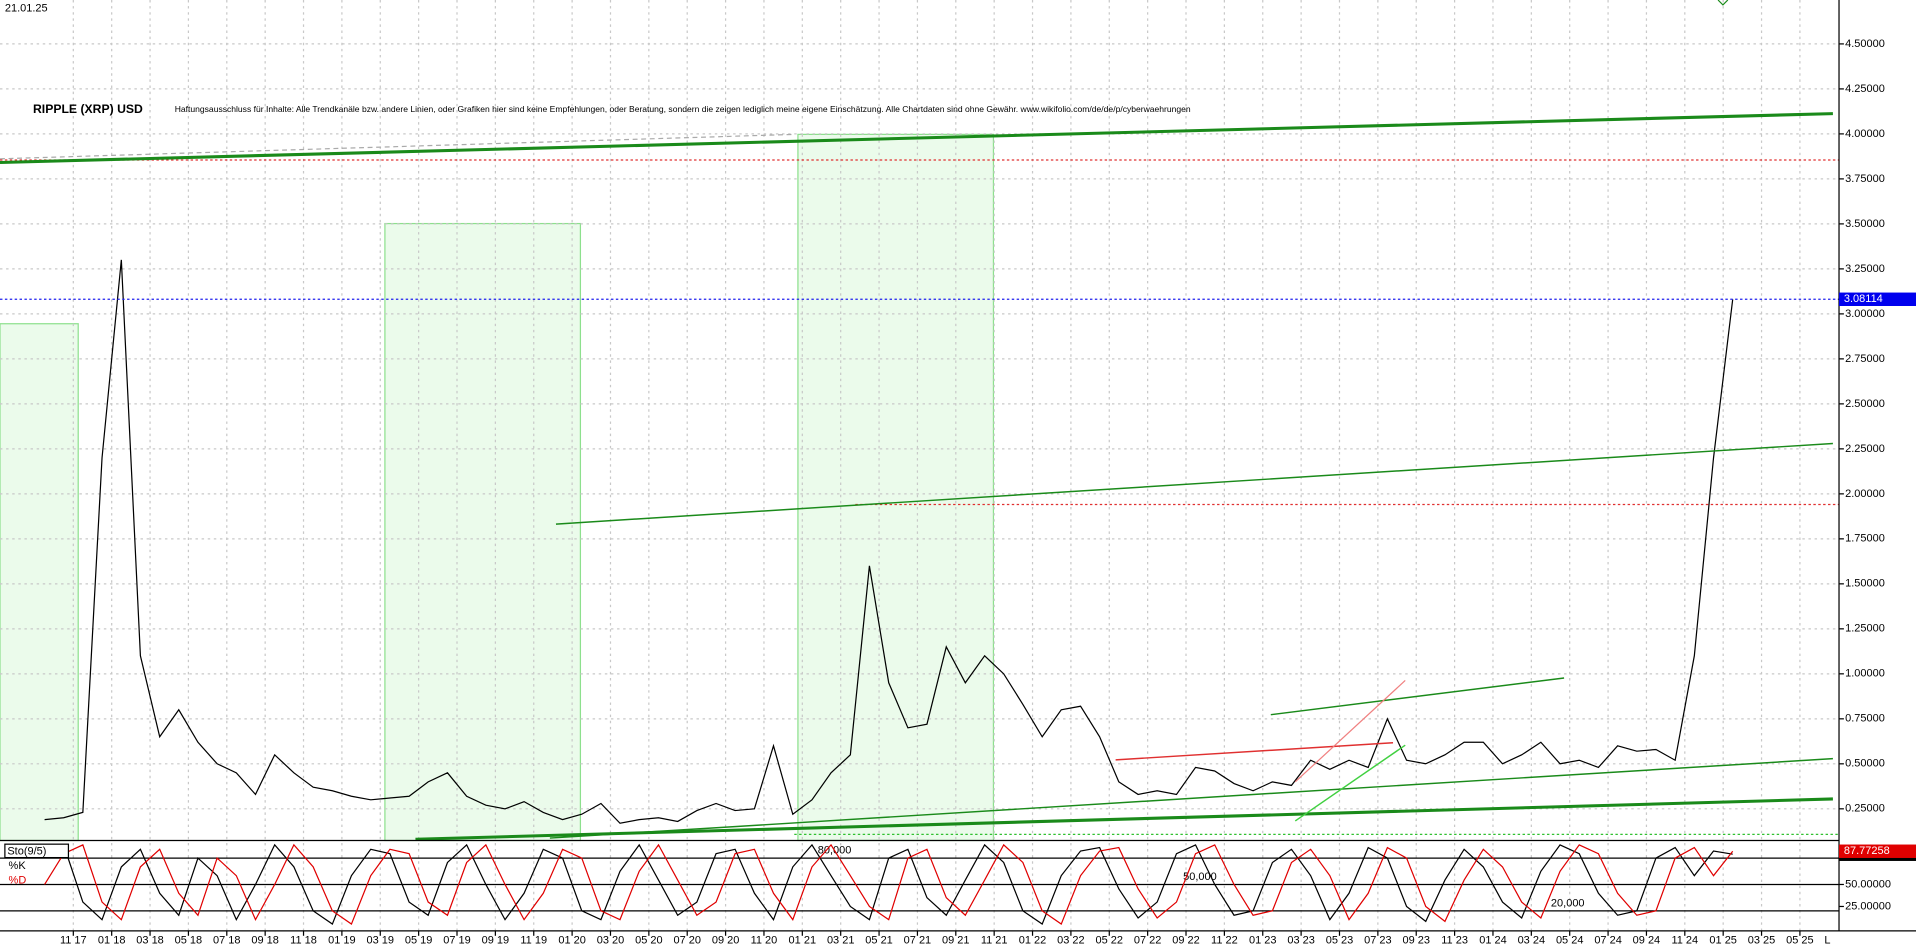 This screenshot has height=948, width=1916. I want to click on x-tick-label: 11 23, so click(1454, 941).